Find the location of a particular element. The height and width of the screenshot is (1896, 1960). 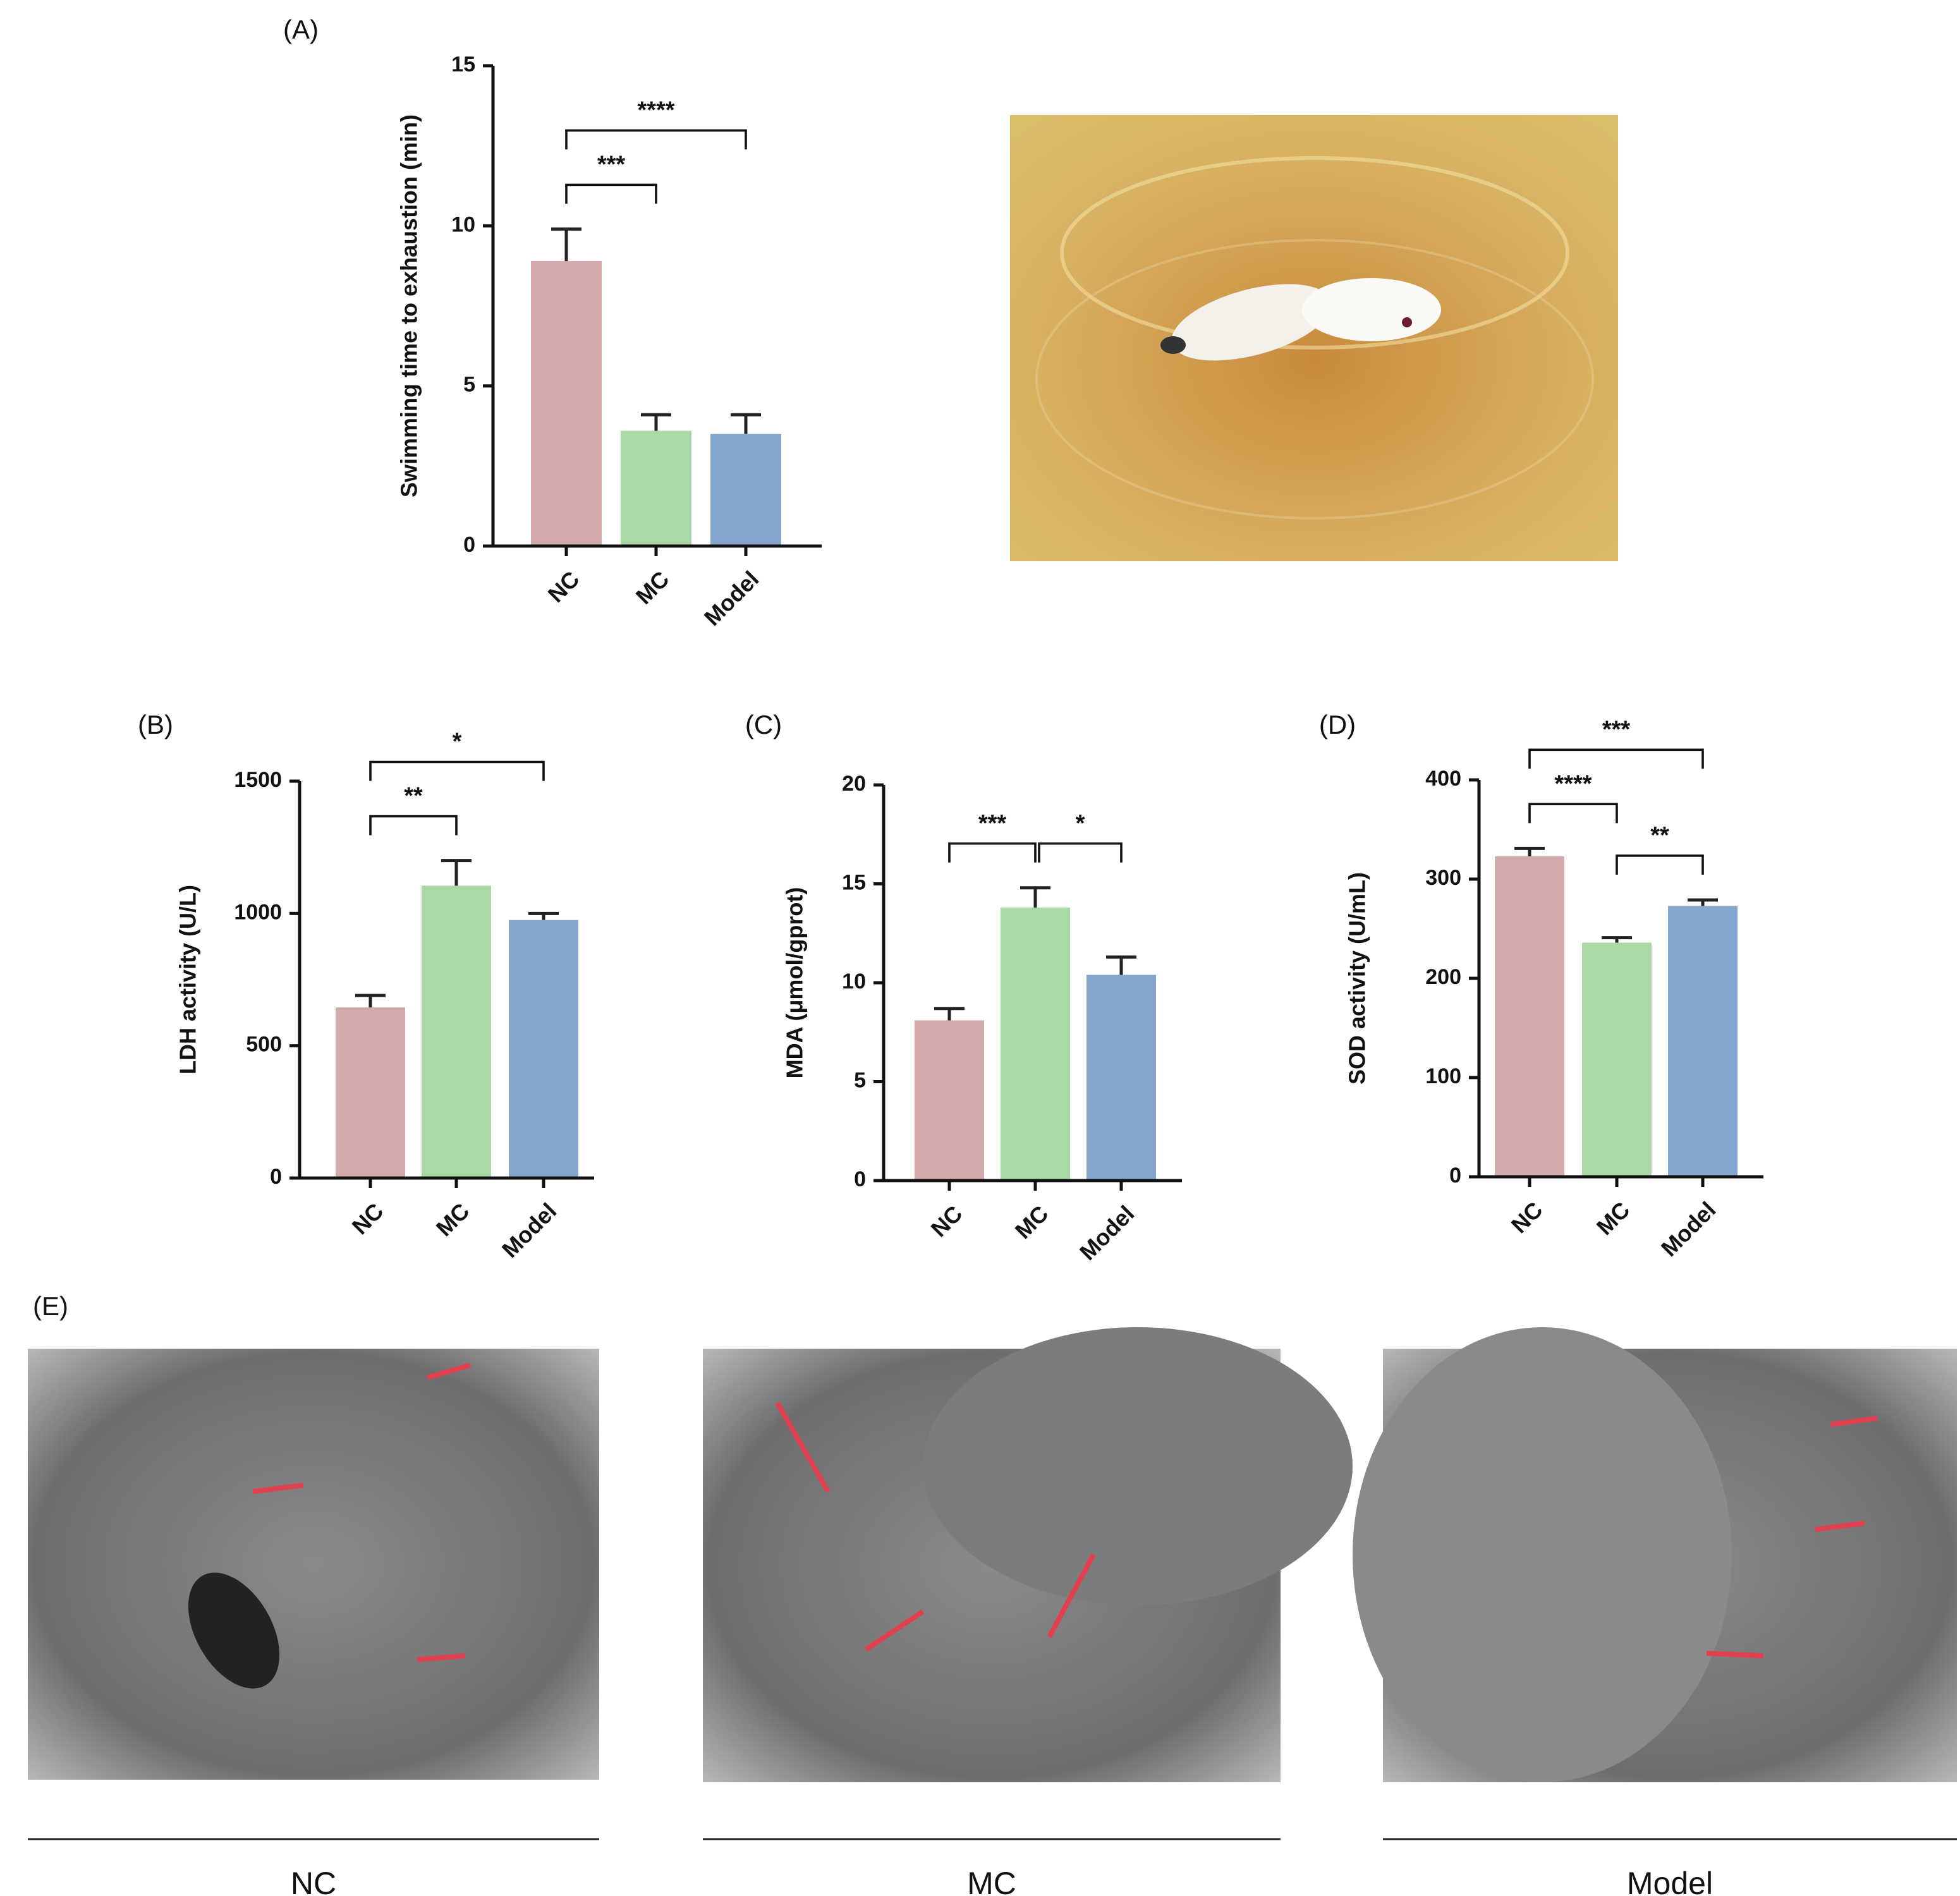

image-label: Model is located at coordinates (1670, 1881).